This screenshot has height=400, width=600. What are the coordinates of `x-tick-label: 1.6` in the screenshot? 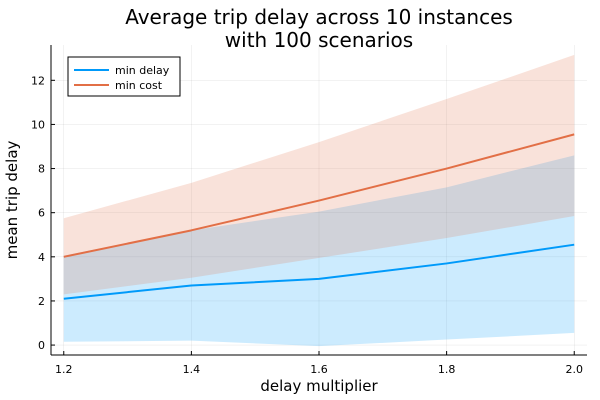 It's located at (319, 369).